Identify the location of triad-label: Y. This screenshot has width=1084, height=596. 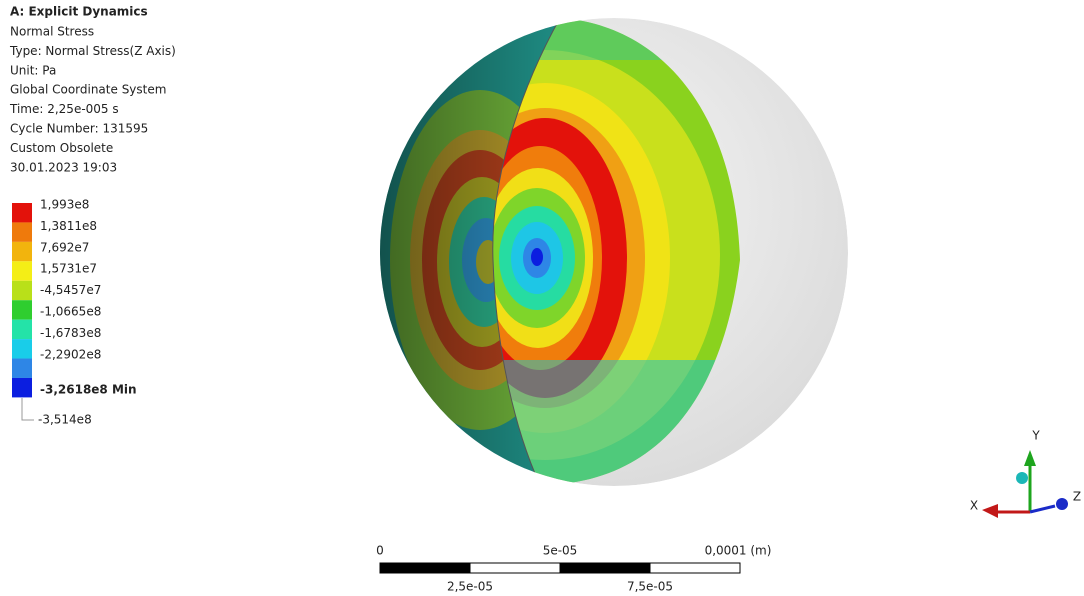
(1035, 436).